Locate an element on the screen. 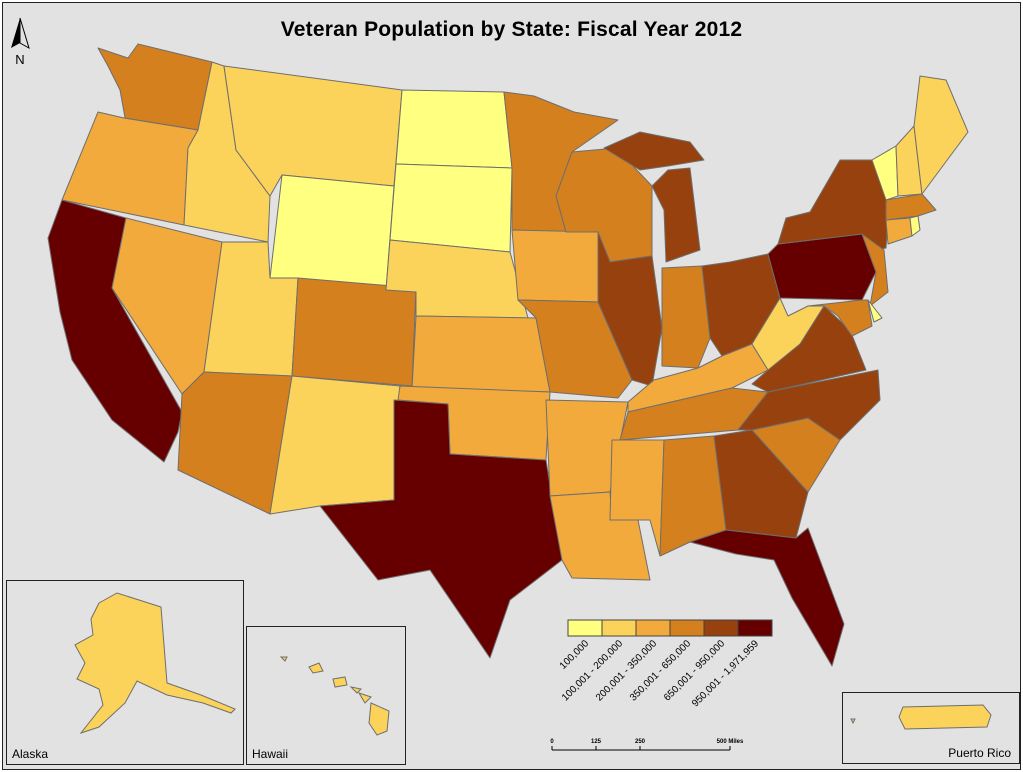 The width and height of the screenshot is (1023, 772). state-MD is located at coordinates (840, 318).